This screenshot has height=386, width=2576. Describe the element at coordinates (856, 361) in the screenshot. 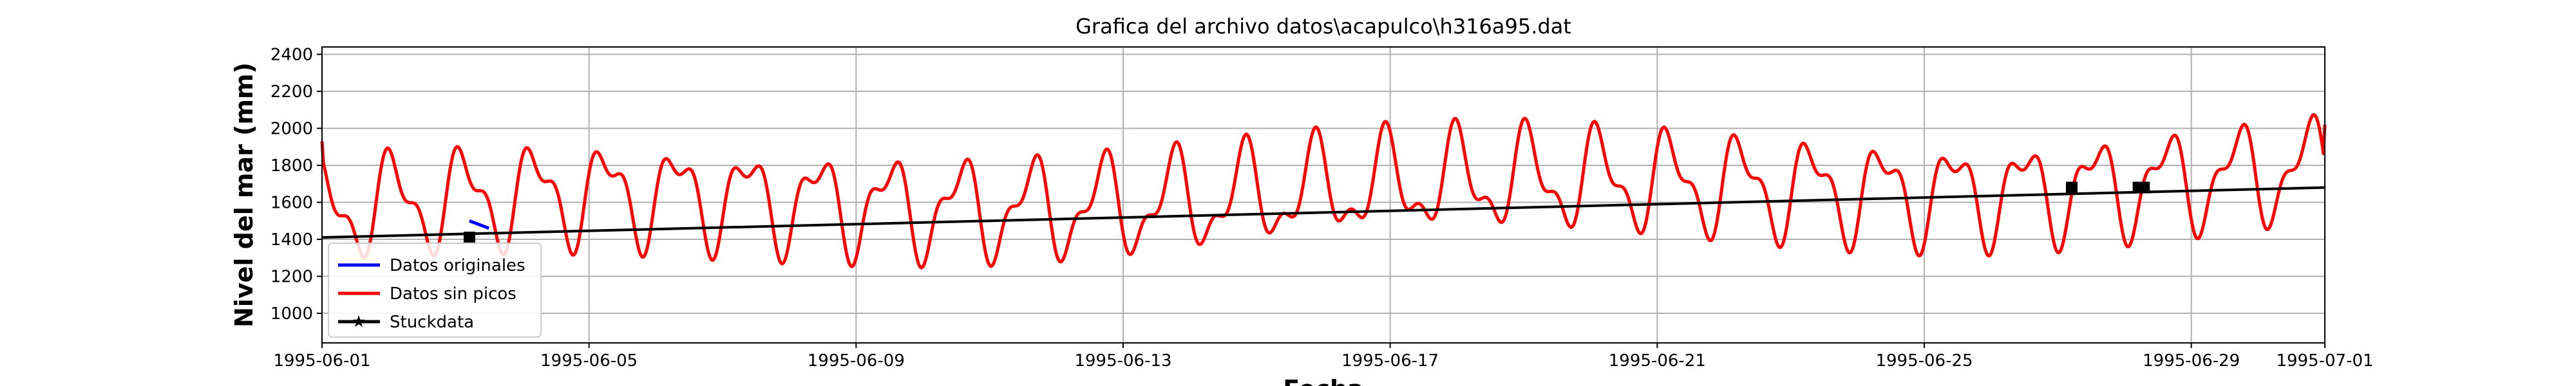

I see `x-tick-label: 1995-06-09` at that location.